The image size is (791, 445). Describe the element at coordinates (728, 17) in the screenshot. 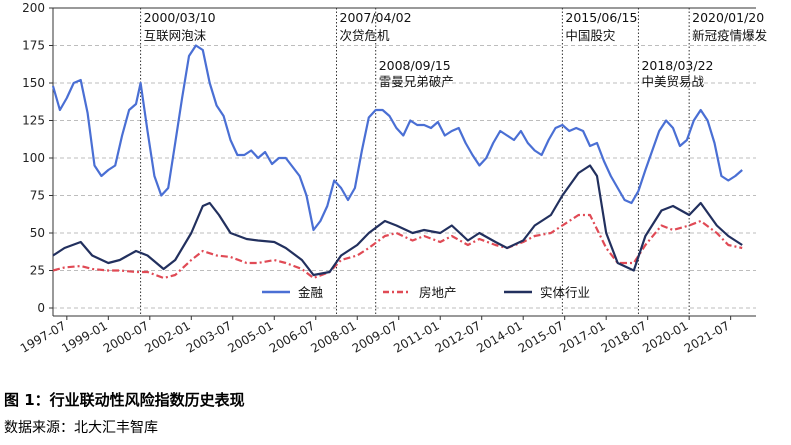

I see `event-date: 2020/01/20` at that location.